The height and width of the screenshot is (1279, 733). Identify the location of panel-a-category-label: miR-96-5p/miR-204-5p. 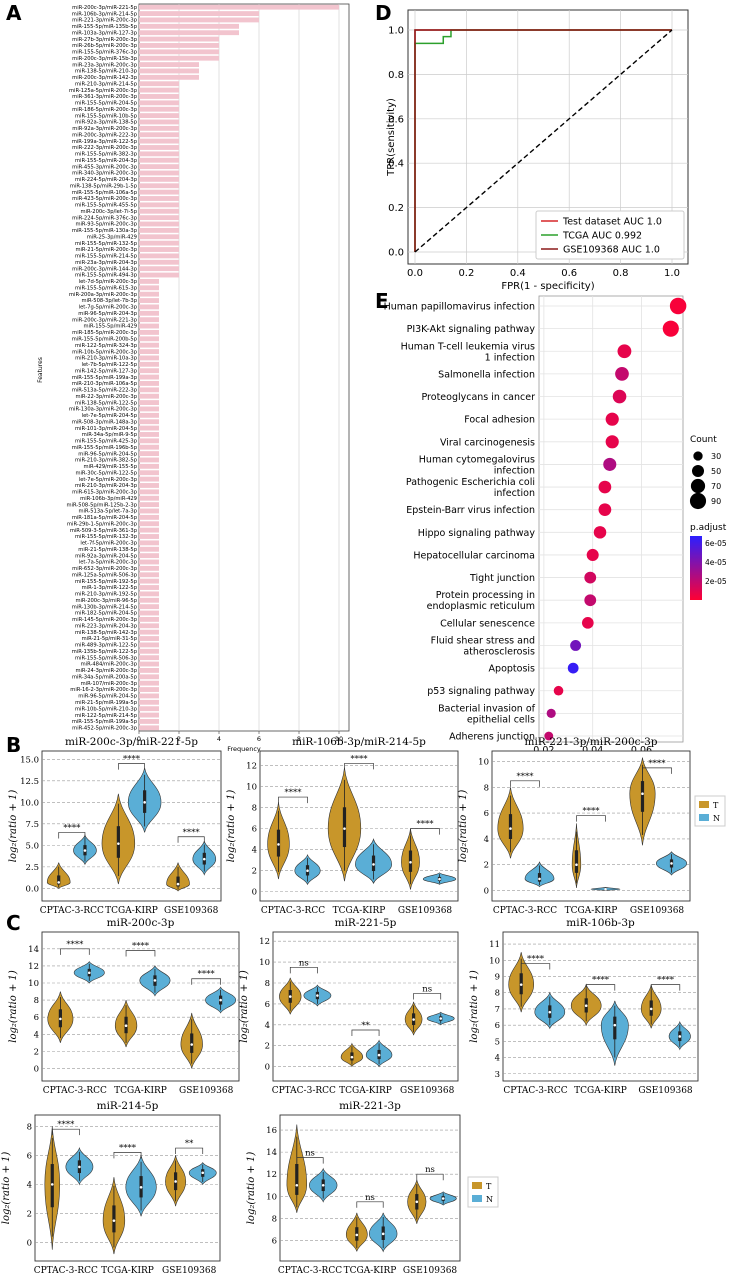
(107, 697).